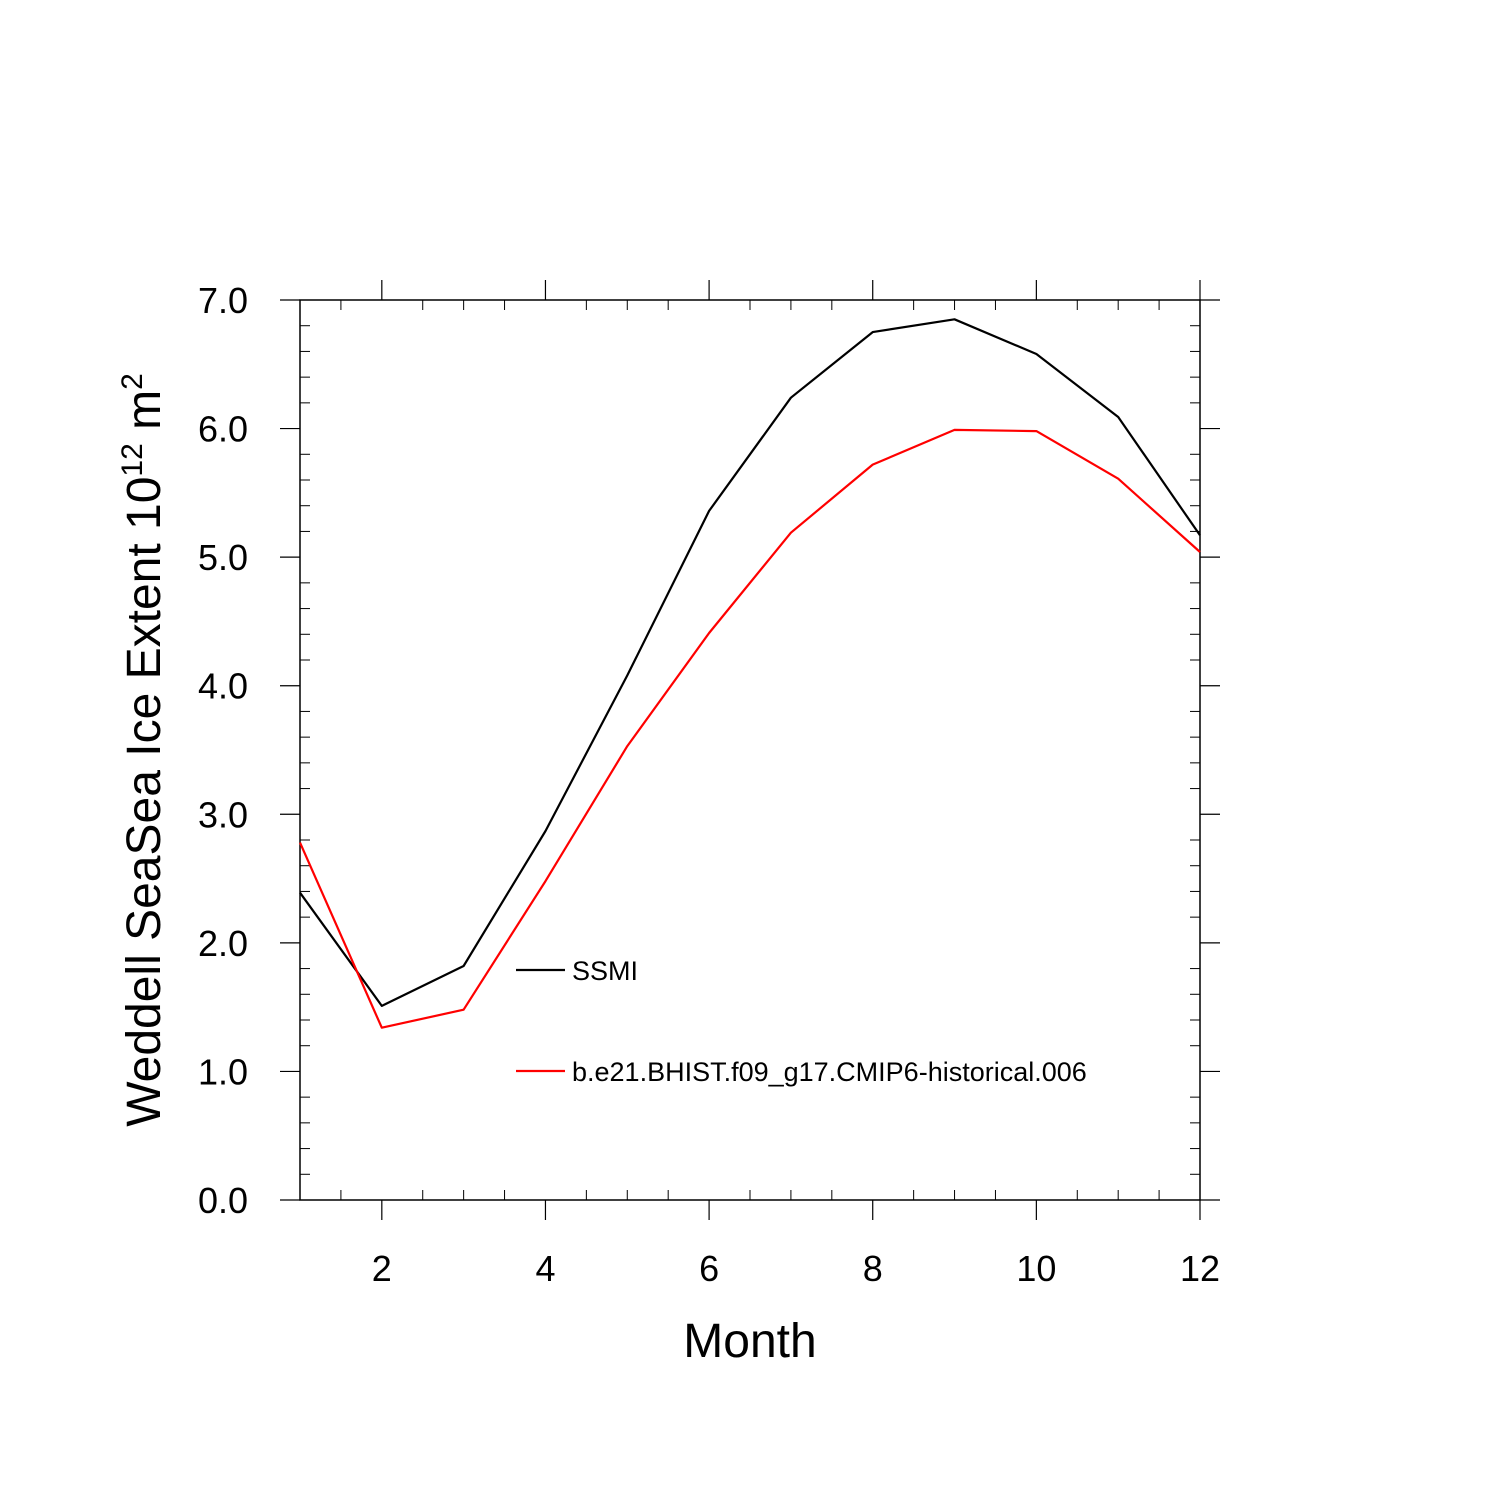  I want to click on y-axis-title-unit-exponent: 2, so click(132, 381).